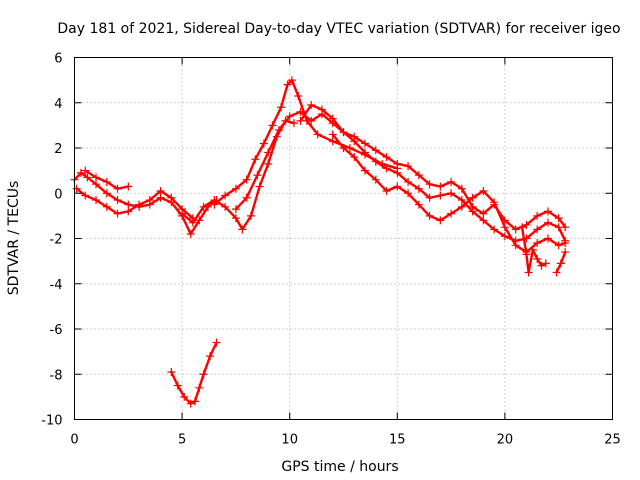 This screenshot has width=640, height=480. Describe the element at coordinates (58, 149) in the screenshot. I see `y-tick-label: 2` at that location.